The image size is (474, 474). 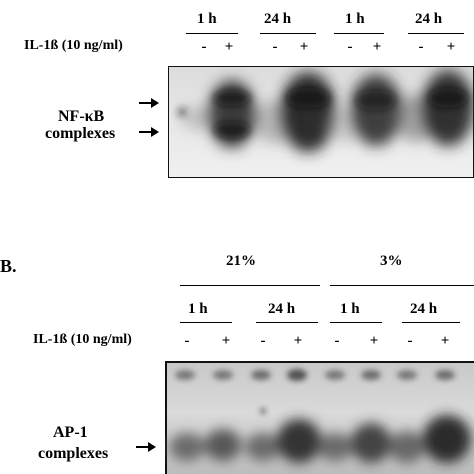 I want to click on panel-a-sign-3: -, so click(x=275, y=47).